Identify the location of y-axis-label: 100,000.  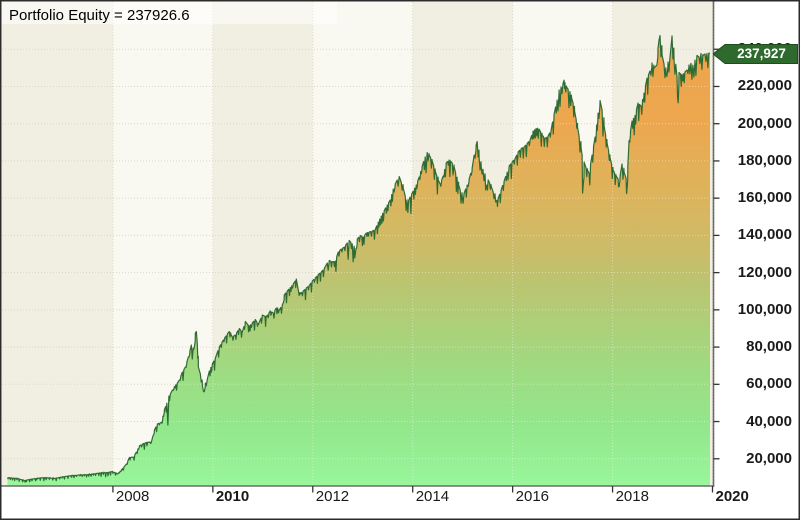
(764, 309).